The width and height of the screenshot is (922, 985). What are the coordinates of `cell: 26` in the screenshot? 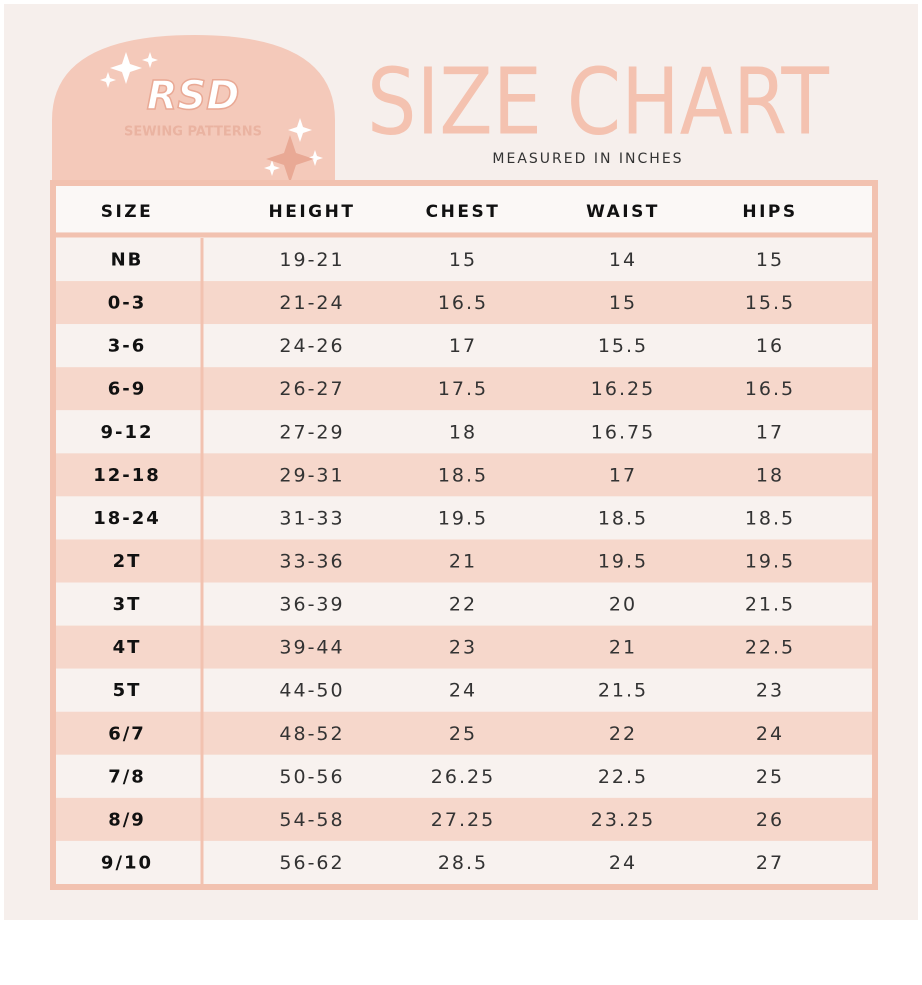 It's located at (770, 820).